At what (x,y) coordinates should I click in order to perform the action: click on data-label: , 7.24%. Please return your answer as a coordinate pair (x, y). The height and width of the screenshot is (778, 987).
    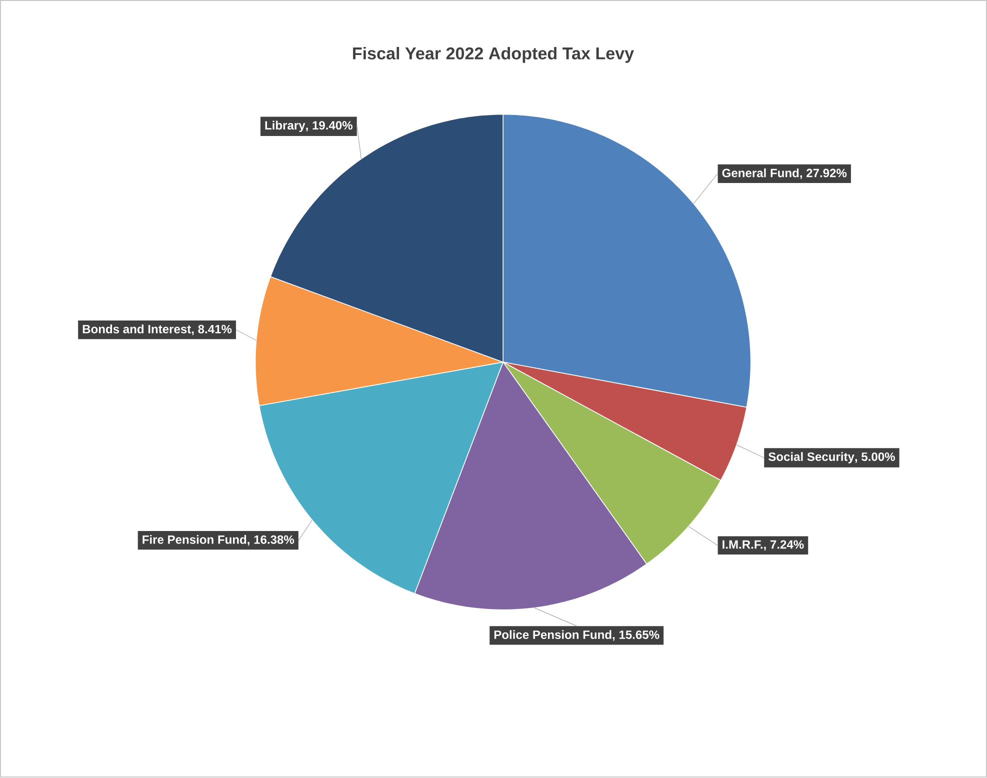
    Looking at the image, I should click on (784, 545).